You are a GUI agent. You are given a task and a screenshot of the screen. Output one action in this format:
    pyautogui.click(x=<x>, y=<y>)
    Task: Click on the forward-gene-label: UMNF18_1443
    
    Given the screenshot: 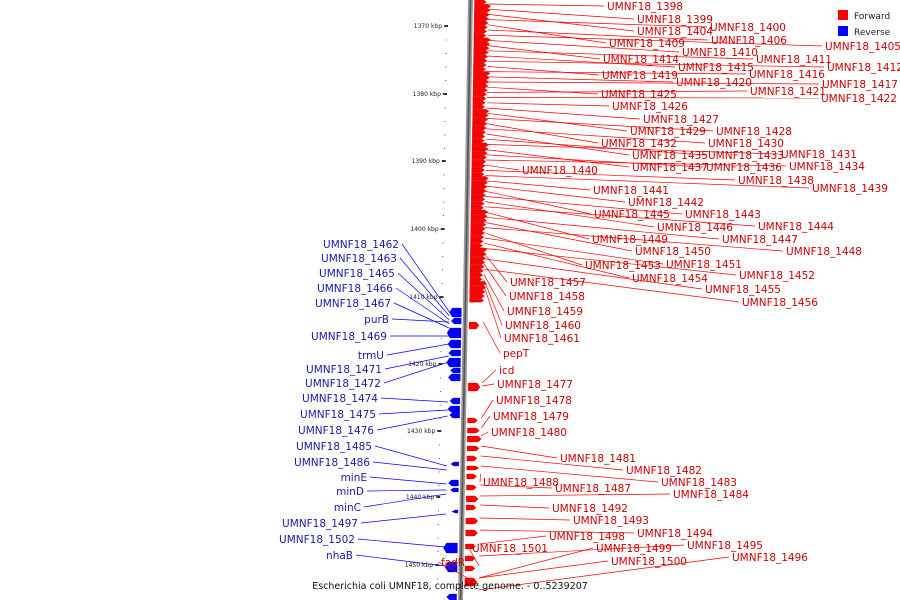 What is the action you would take?
    pyautogui.click(x=723, y=215)
    